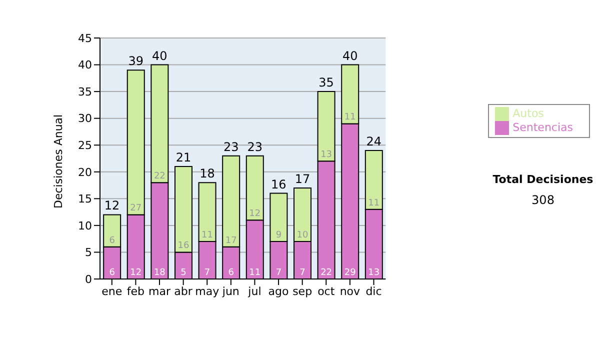  I want to click on total-label: 12, so click(112, 205).